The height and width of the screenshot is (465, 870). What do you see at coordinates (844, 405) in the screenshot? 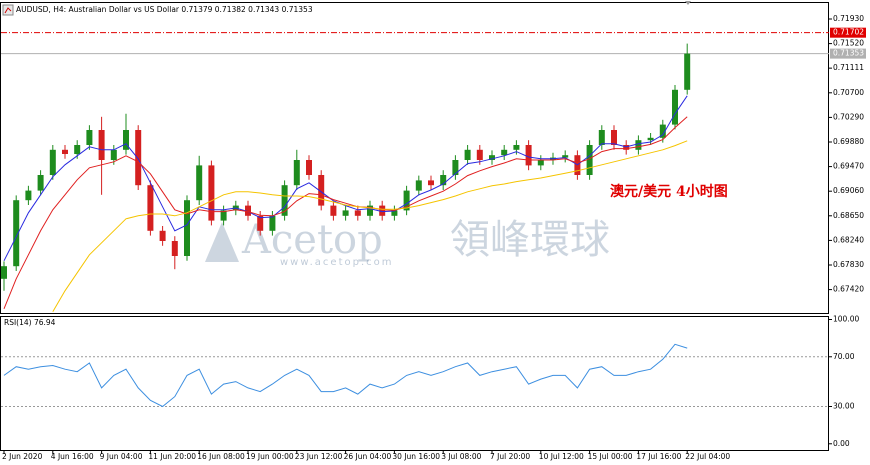
I see `y-tick-label: 30.00` at bounding box center [844, 405].